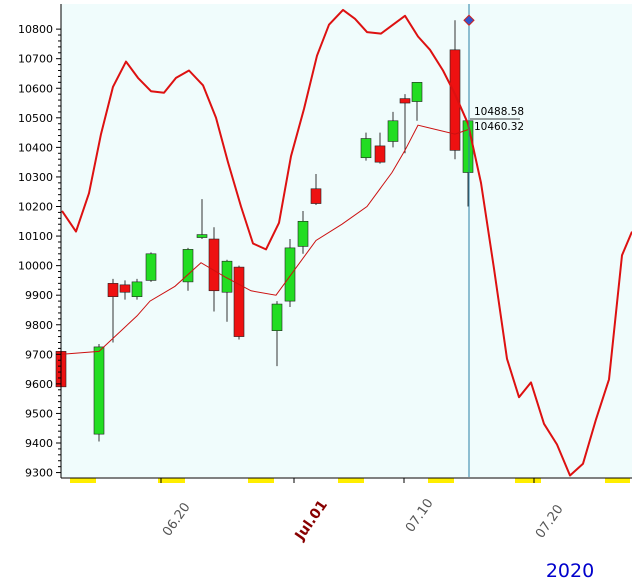 The image size is (632, 585). Describe the element at coordinates (497, 119) in the screenshot. I see `value-labels: 10488.58 10460.32` at that location.